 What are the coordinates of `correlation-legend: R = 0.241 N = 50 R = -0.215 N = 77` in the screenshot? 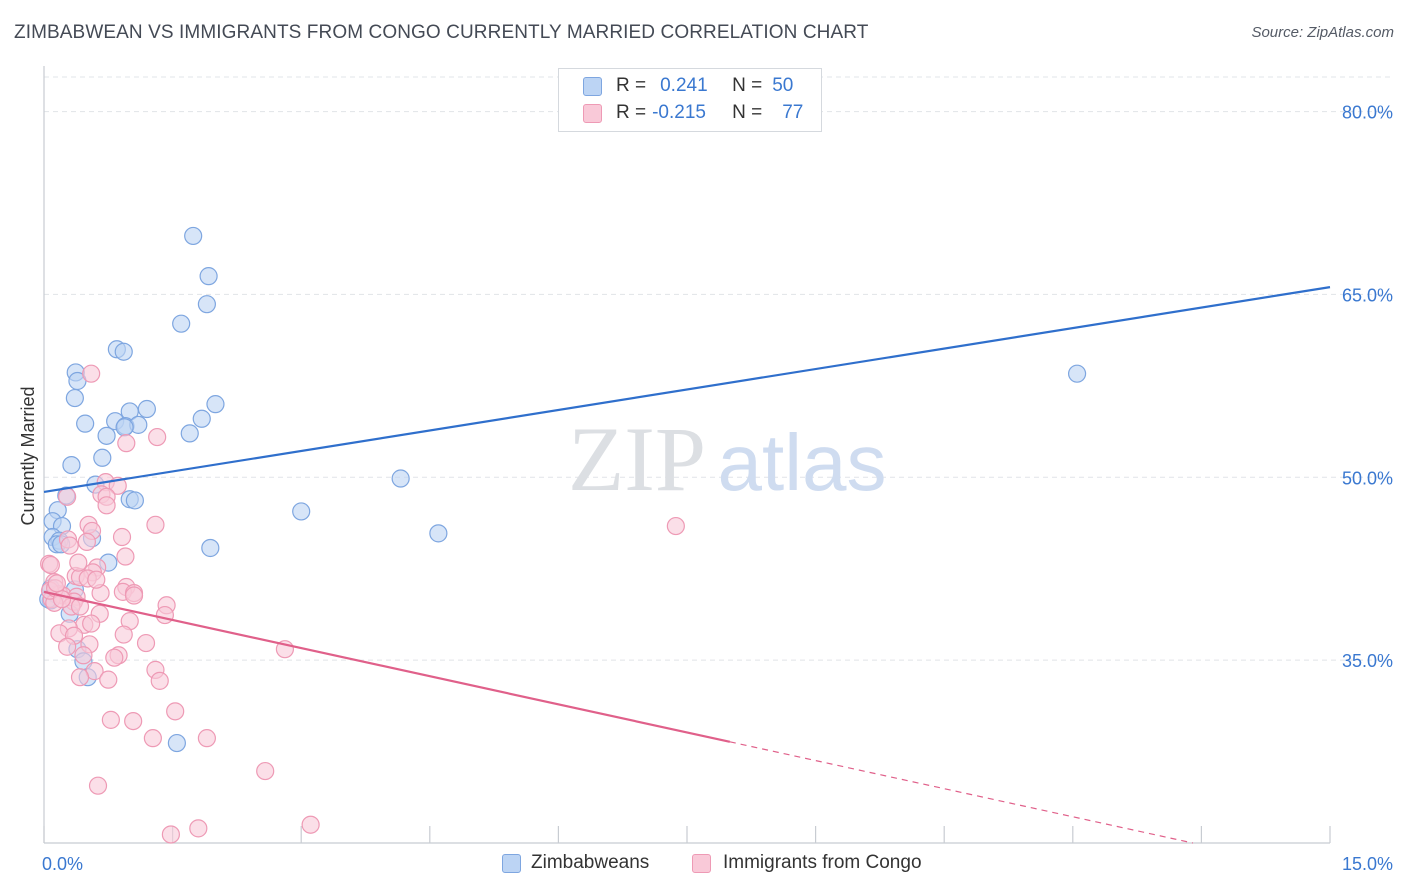 It's located at (690, 100).